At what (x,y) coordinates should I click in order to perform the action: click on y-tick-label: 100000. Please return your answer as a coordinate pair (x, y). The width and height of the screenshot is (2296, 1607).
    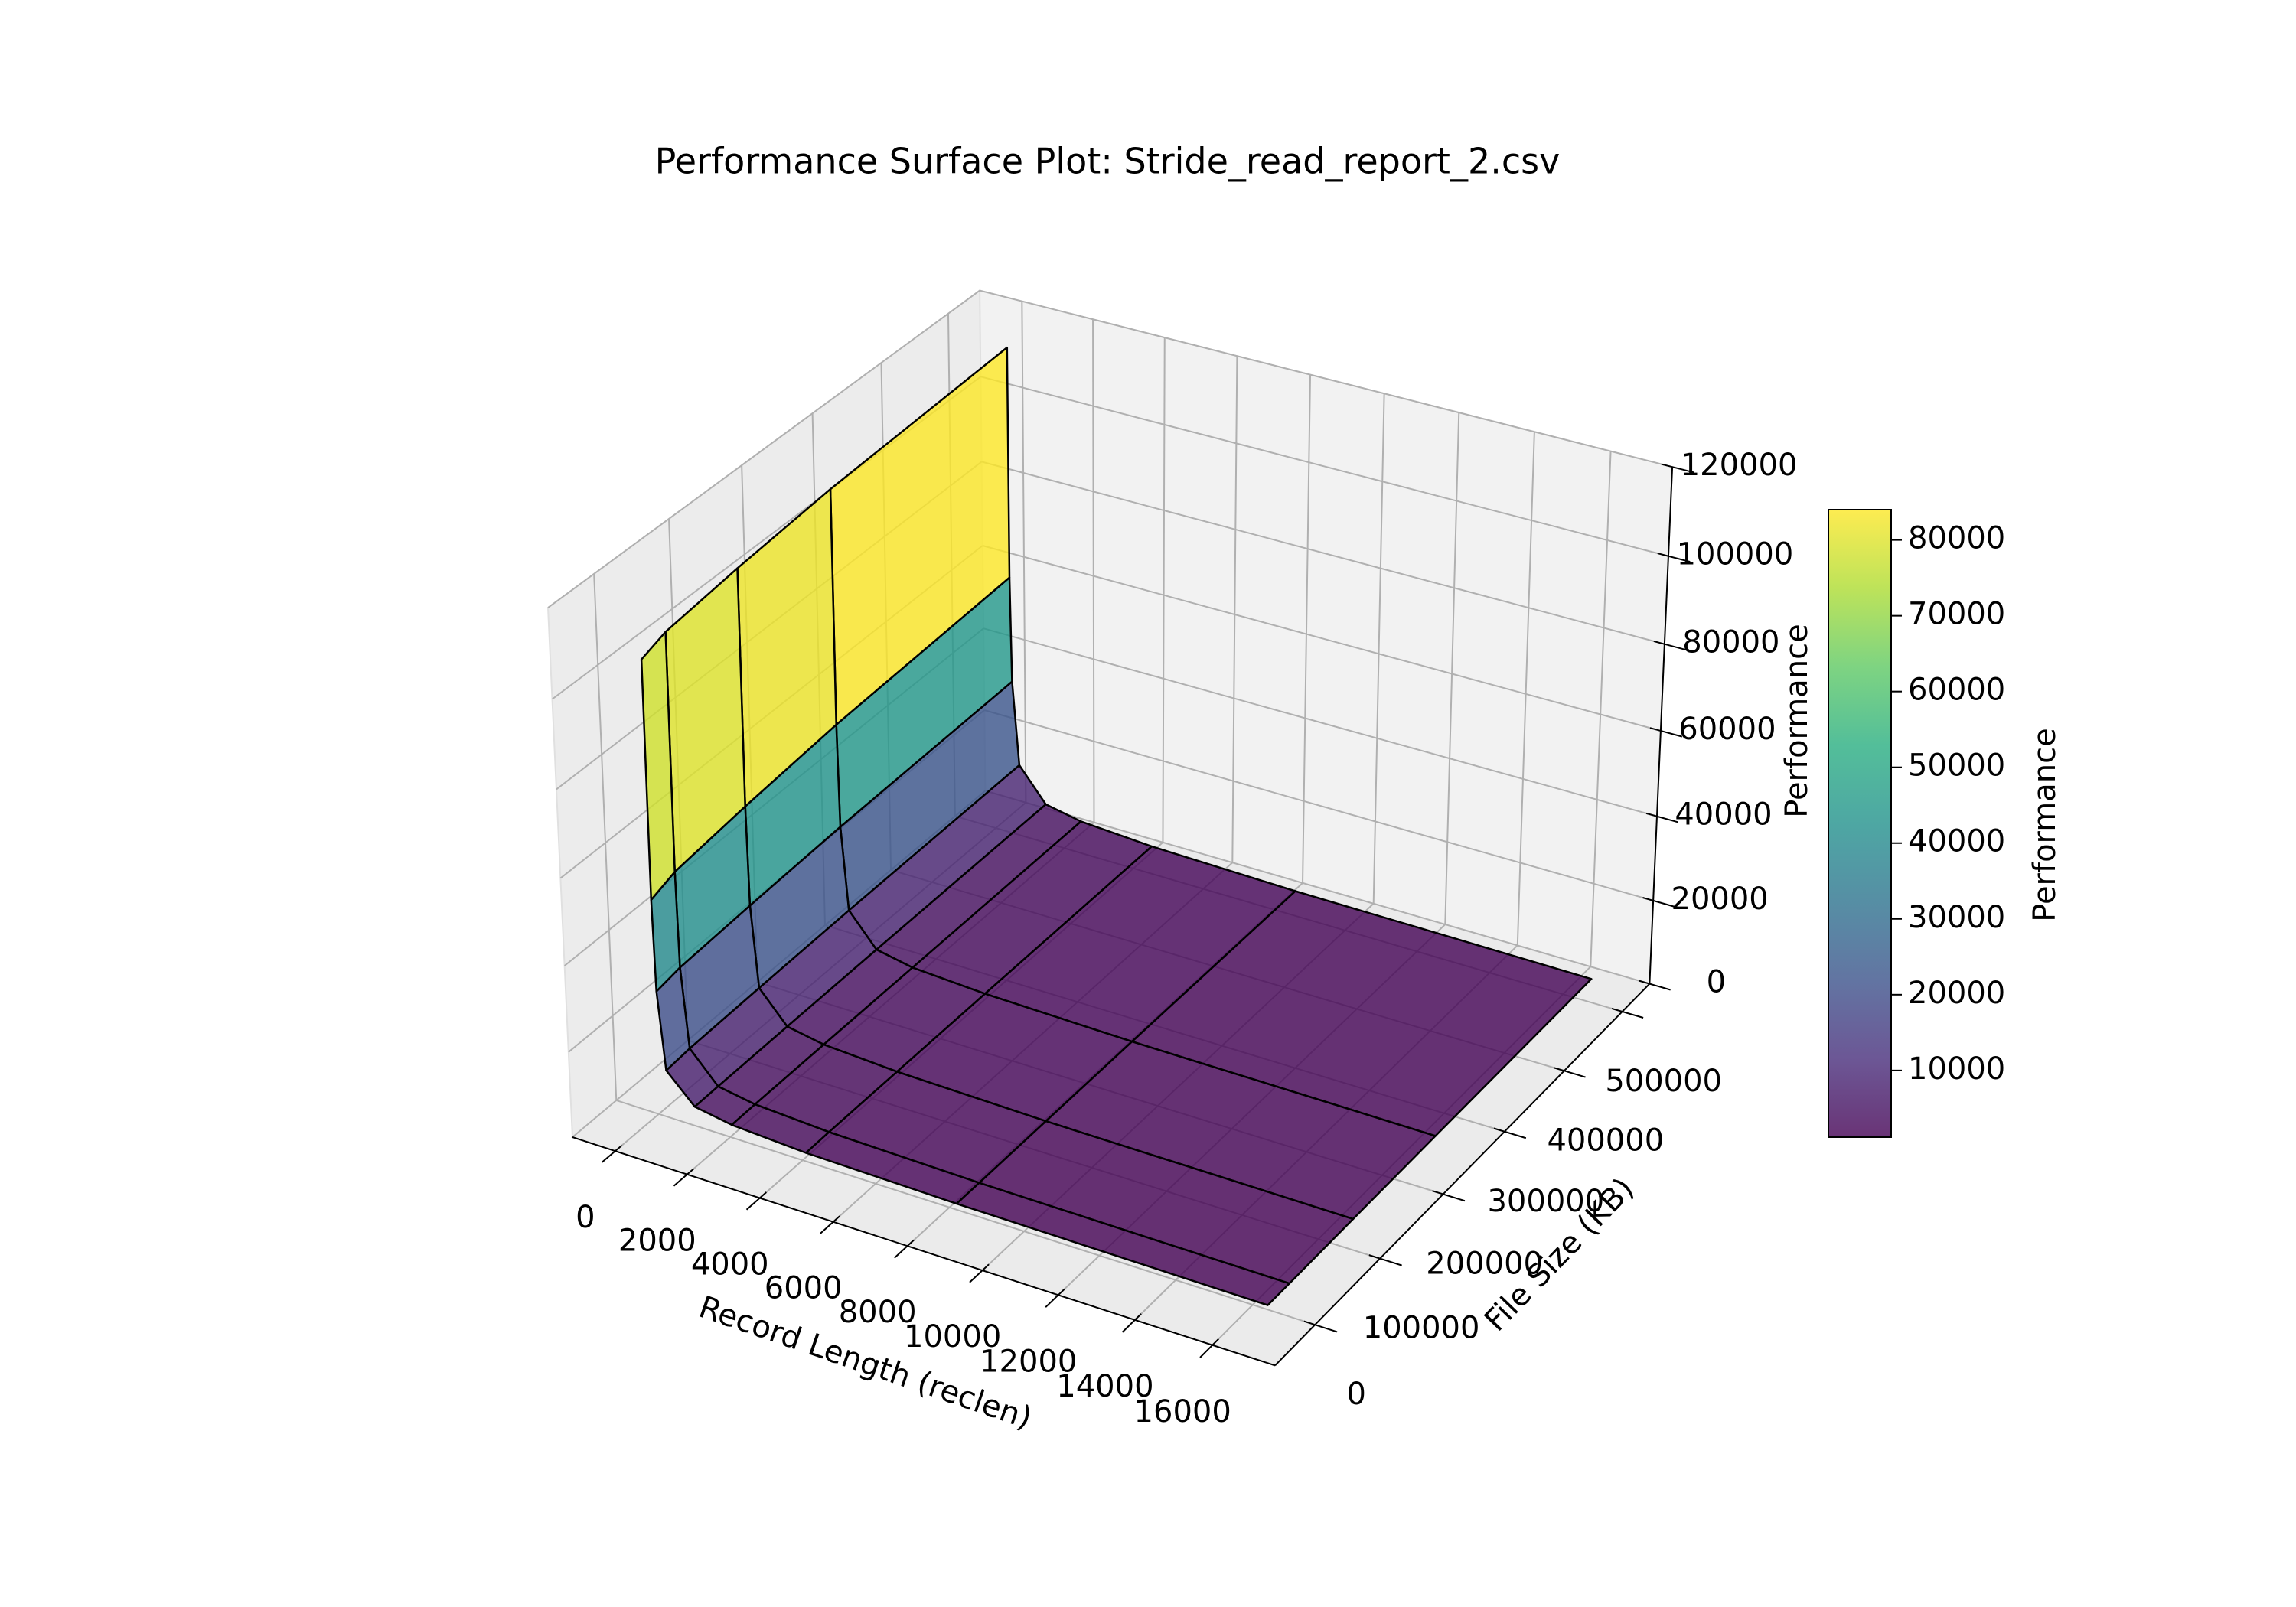
    Looking at the image, I should click on (1421, 1329).